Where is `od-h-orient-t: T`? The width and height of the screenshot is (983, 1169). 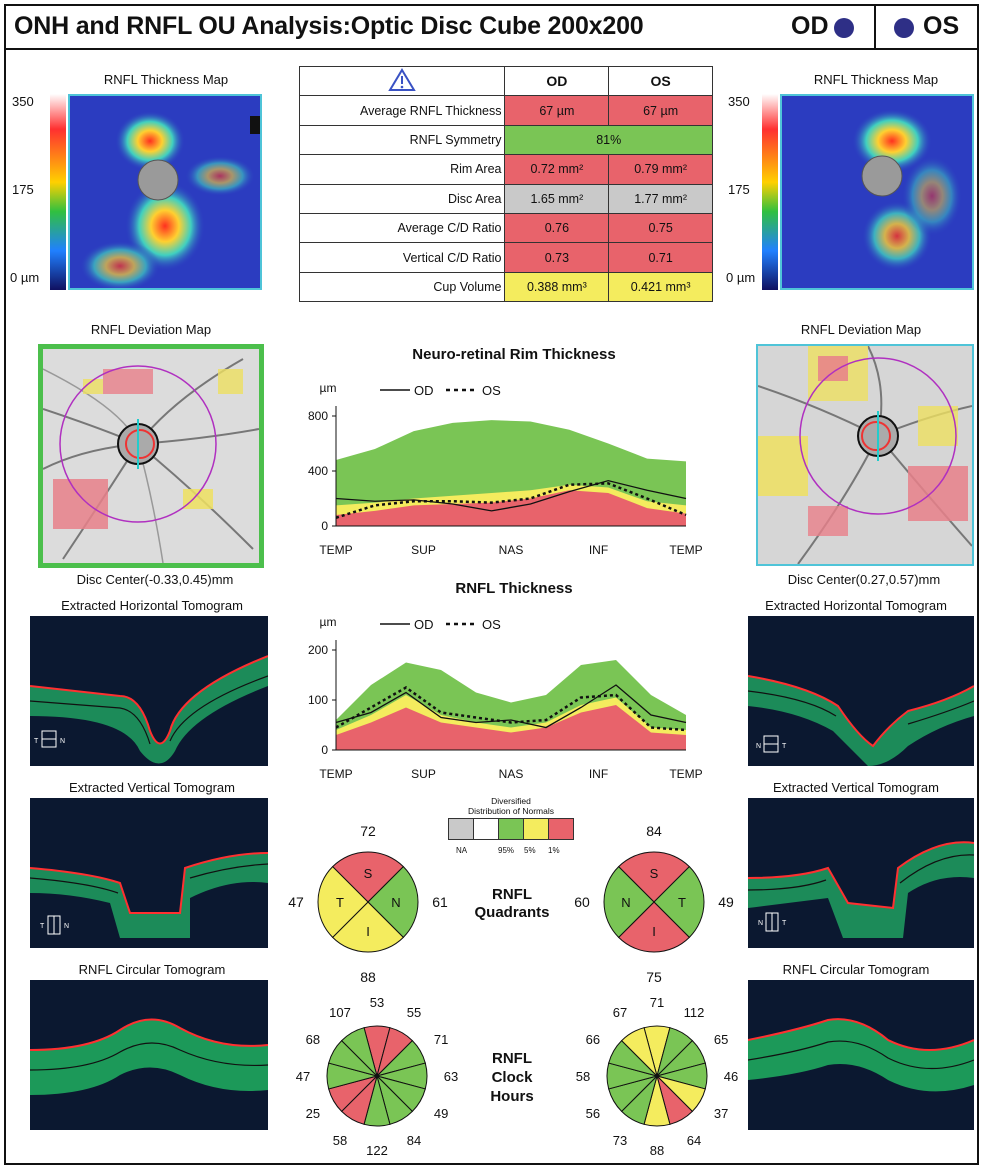 od-h-orient-t: T is located at coordinates (36, 741).